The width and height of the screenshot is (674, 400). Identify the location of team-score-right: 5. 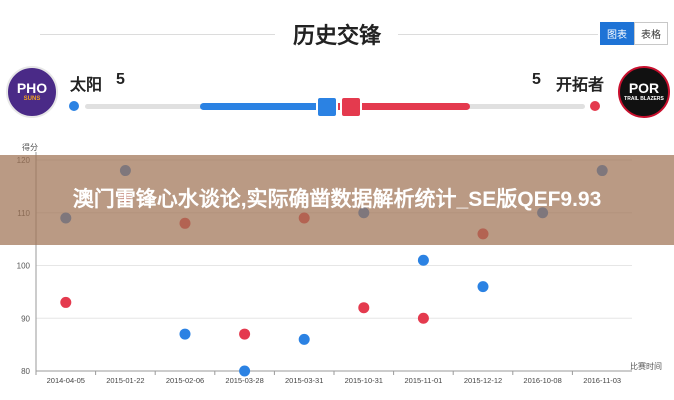
(536, 79).